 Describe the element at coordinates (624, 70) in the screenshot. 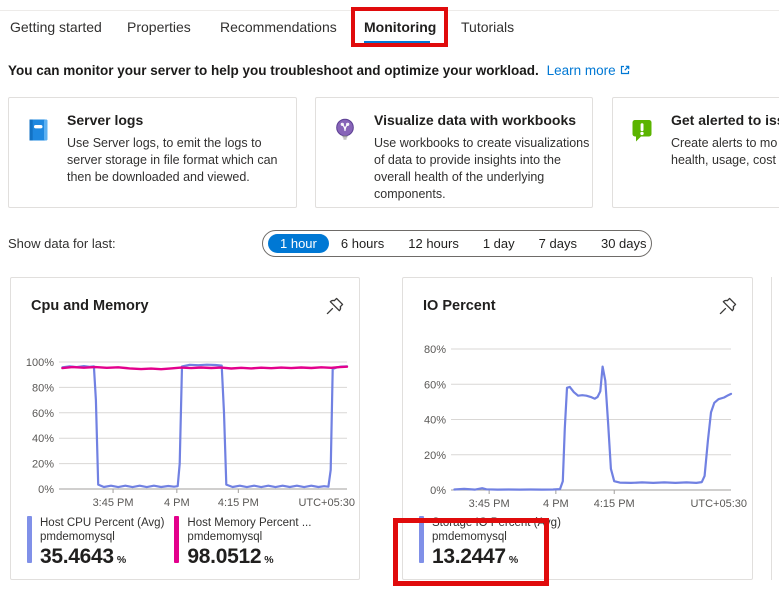

I see `external-link-icon` at that location.